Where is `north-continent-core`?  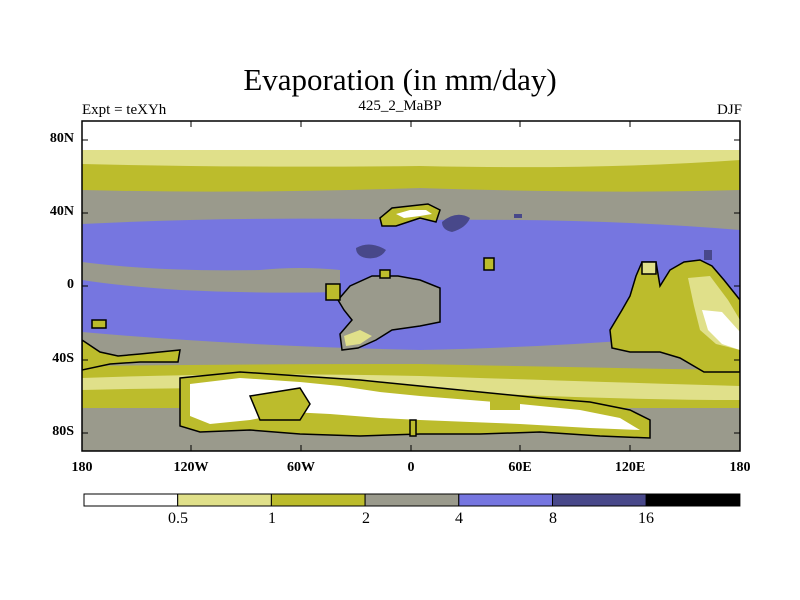 north-continent-core is located at coordinates (414, 214).